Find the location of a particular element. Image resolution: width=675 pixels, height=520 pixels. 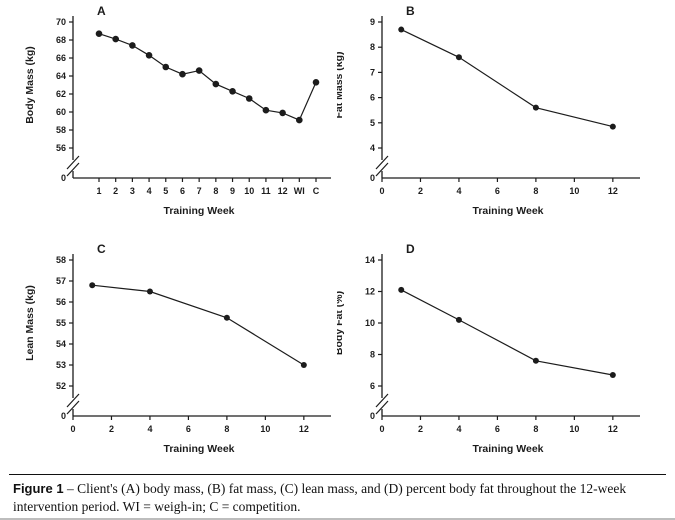

y-tick-label: 70 is located at coordinates (61, 22).